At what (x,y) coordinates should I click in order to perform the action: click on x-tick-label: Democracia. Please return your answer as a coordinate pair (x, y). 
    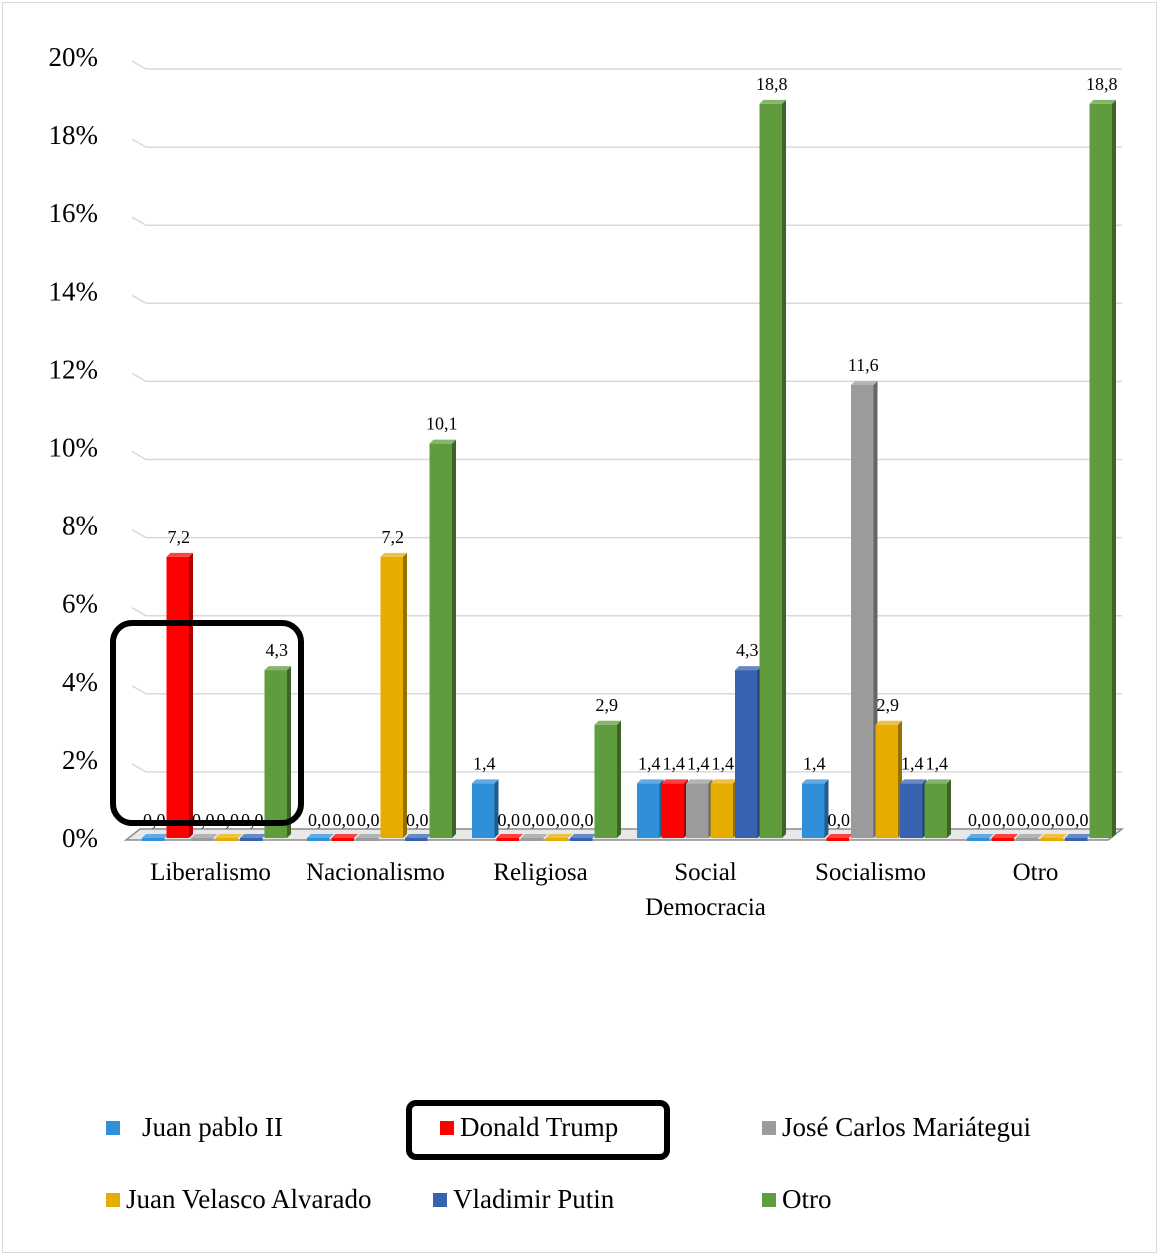
    Looking at the image, I should click on (705, 907).